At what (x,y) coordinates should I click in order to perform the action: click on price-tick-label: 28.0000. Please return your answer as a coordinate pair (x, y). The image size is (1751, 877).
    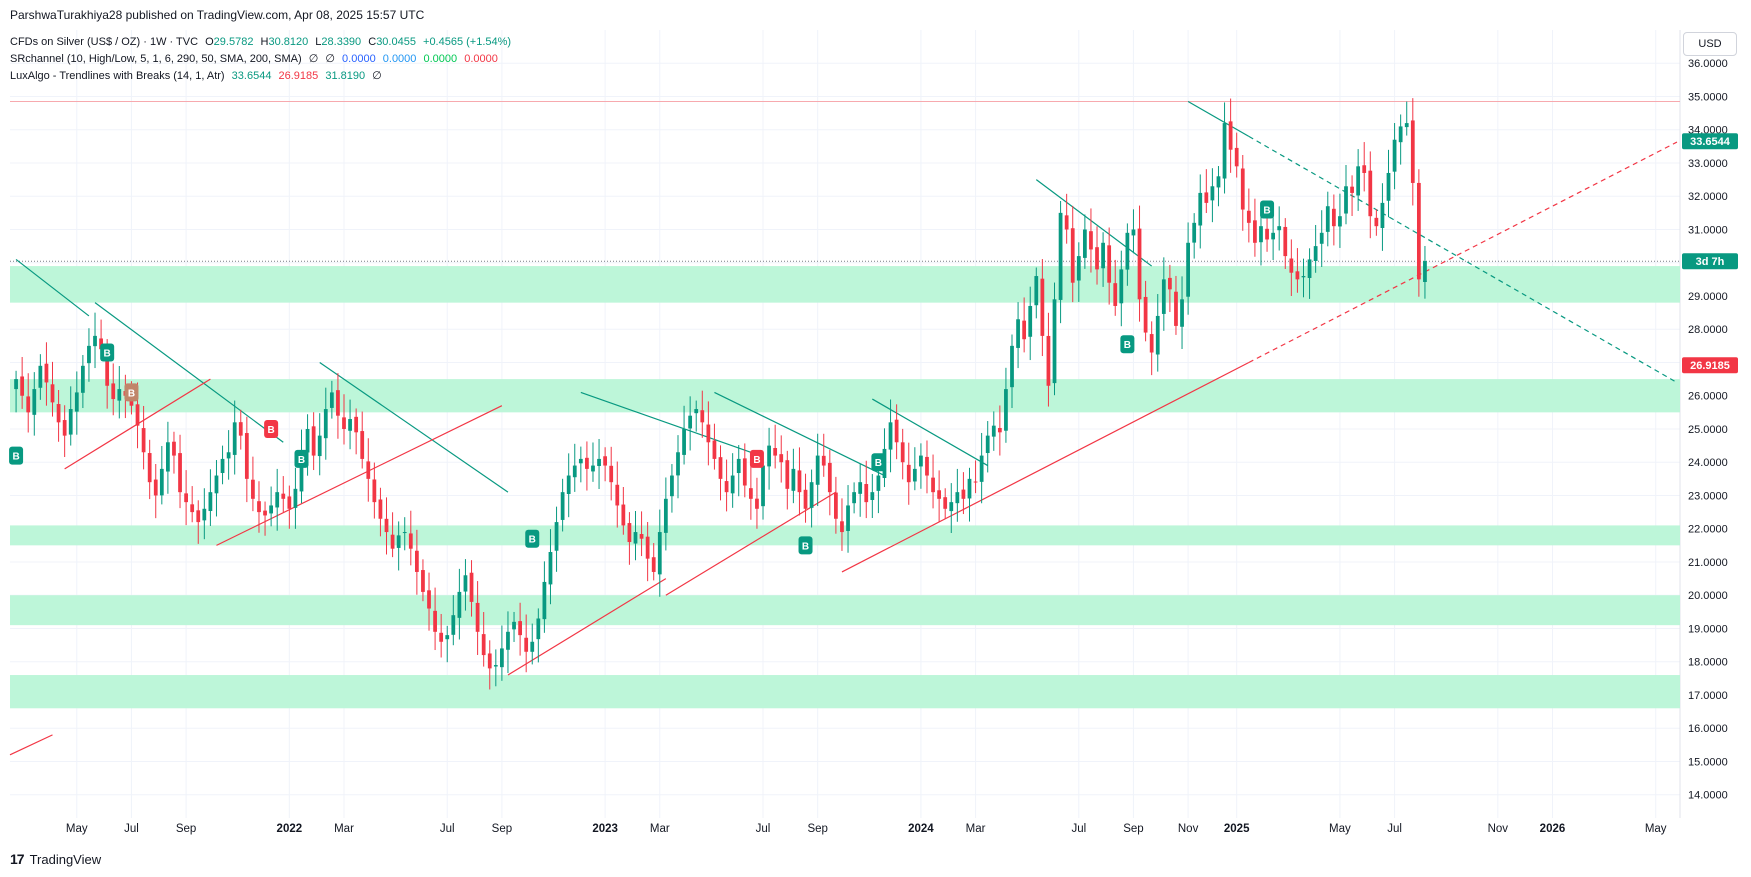
    Looking at the image, I should click on (1708, 330).